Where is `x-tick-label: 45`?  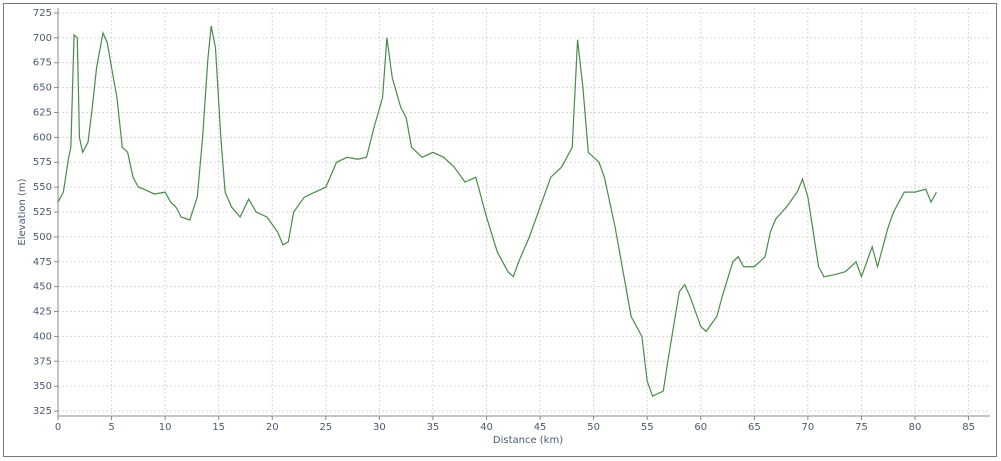
x-tick-label: 45 is located at coordinates (540, 427).